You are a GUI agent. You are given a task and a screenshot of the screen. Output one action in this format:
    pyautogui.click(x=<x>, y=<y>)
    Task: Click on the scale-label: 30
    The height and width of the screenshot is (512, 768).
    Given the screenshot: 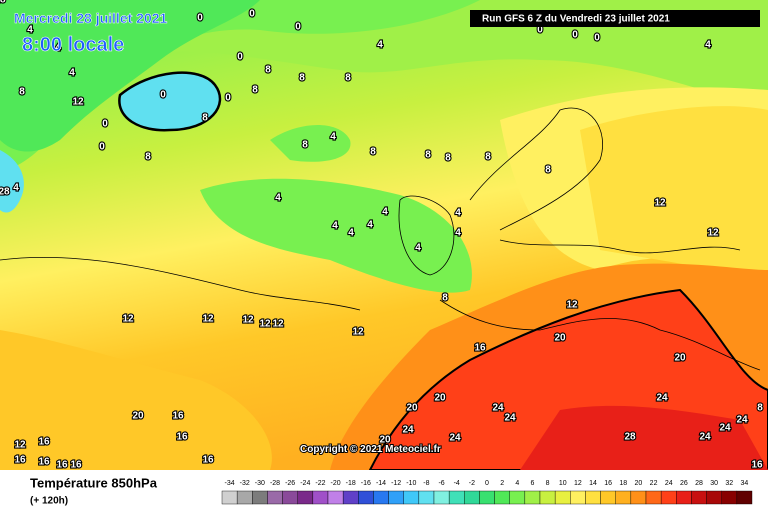 What is the action you would take?
    pyautogui.click(x=714, y=483)
    